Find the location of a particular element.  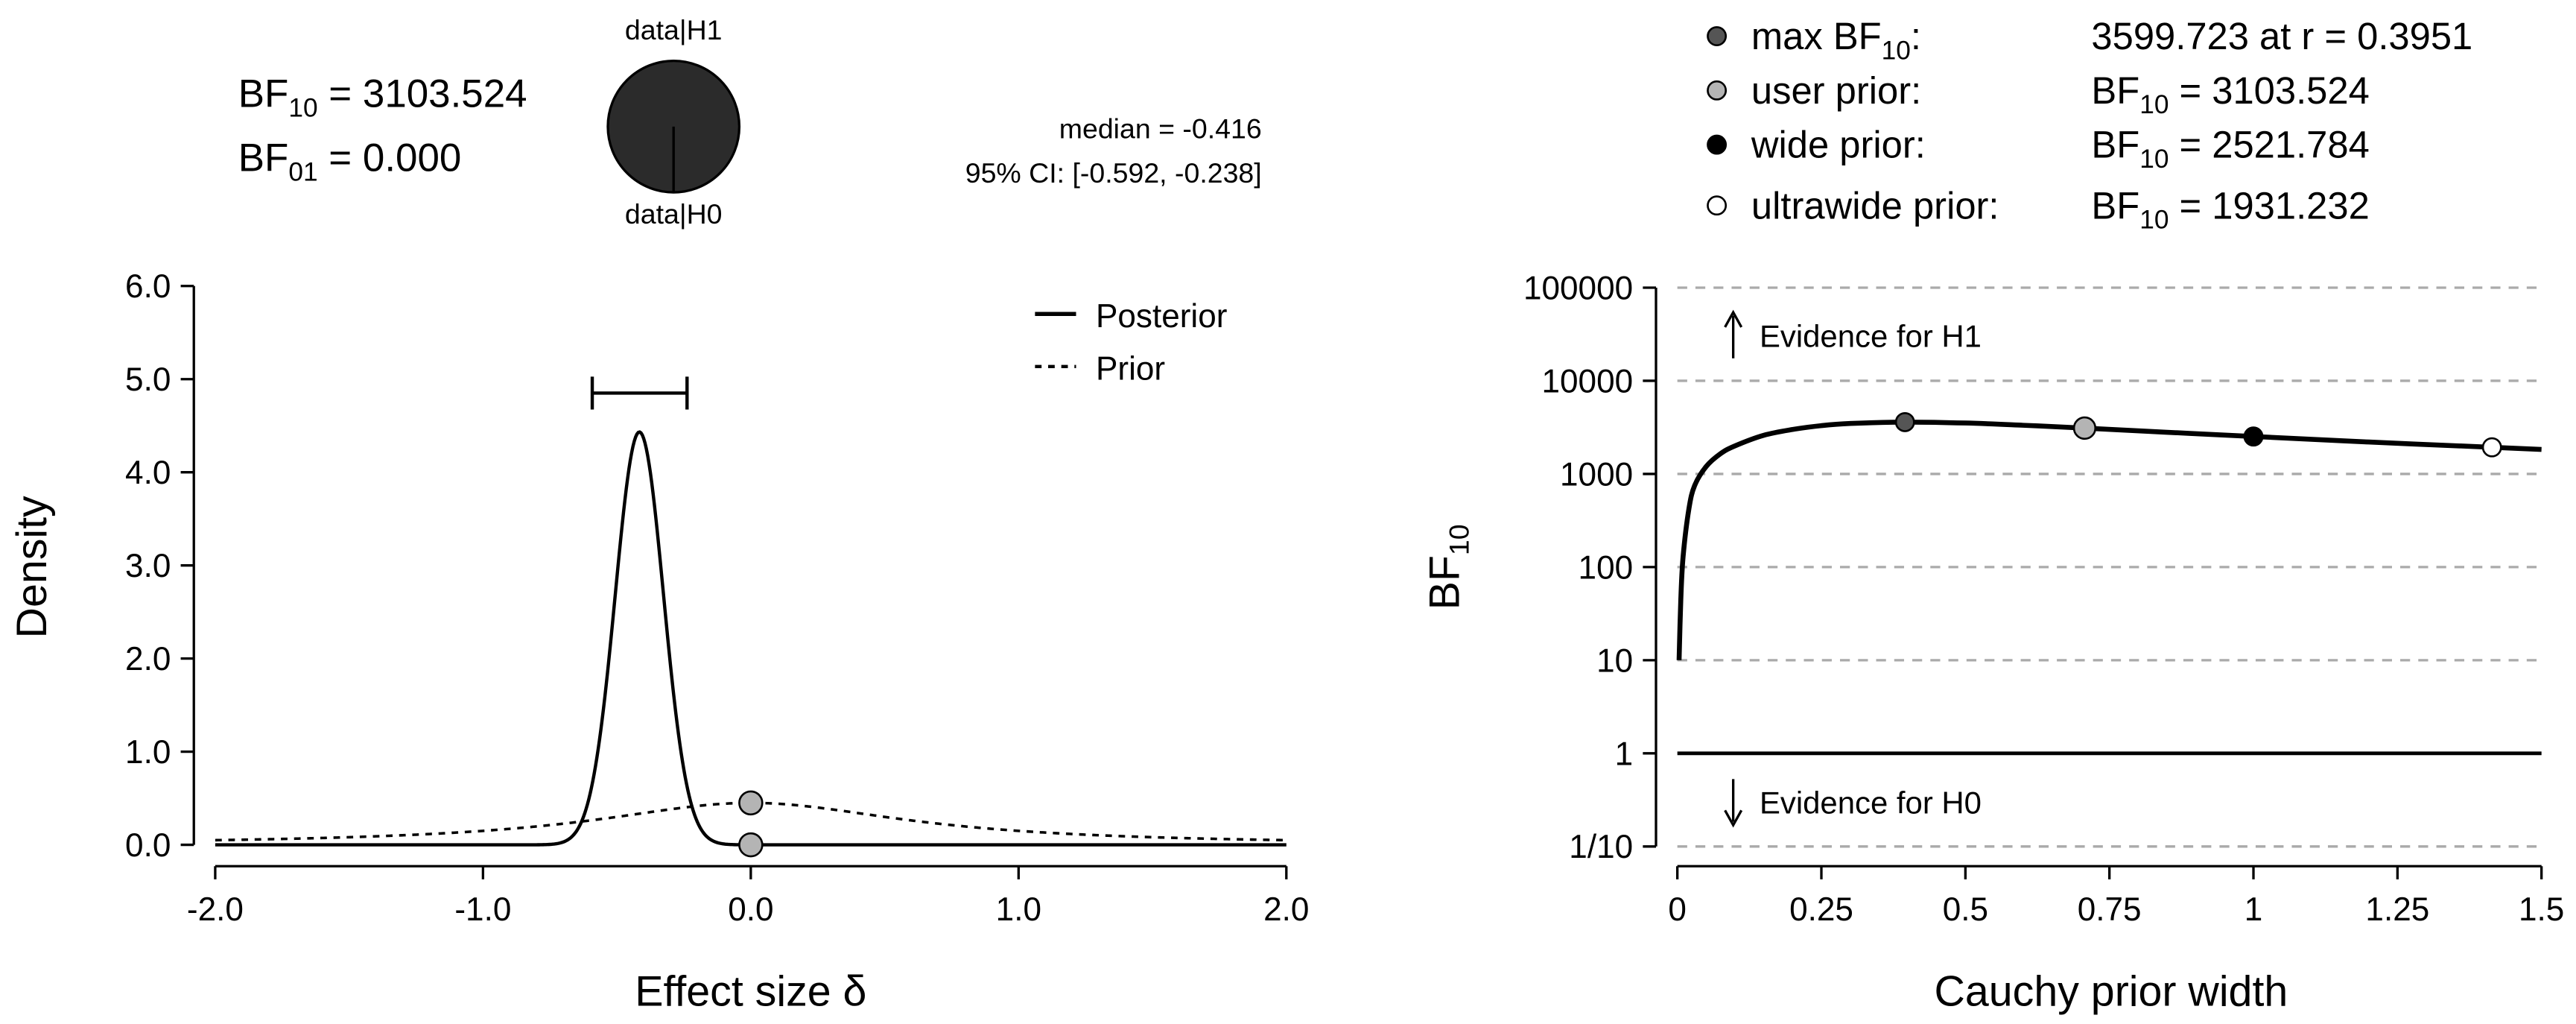

legend-value: 3599.723 at r = 0.3951 is located at coordinates (2282, 36).